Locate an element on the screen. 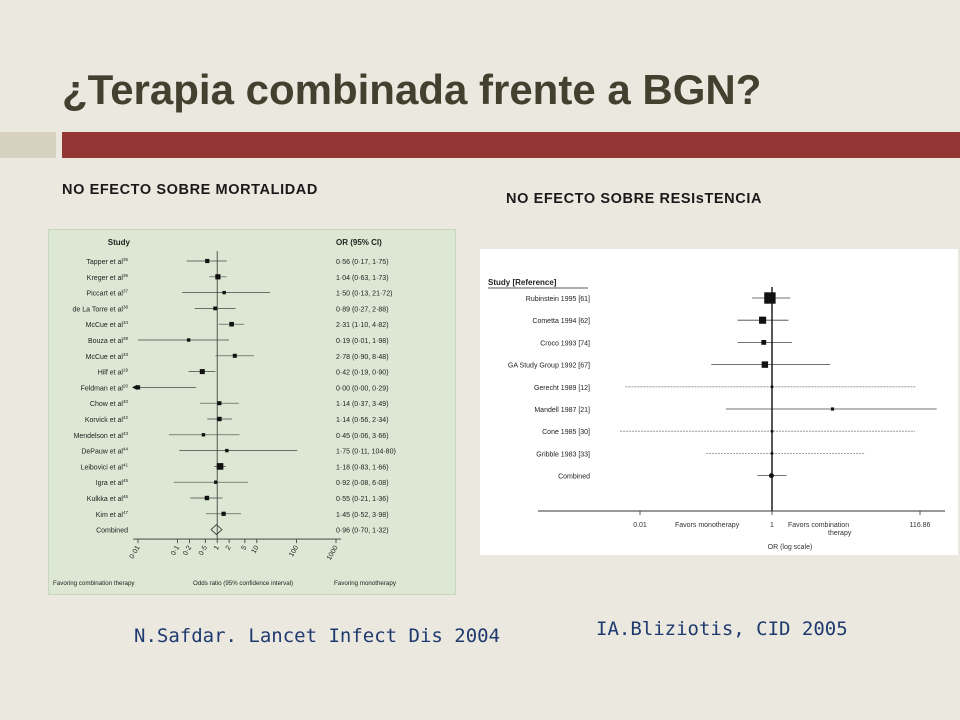 The image size is (960, 720). study-label: Korvick et al42 is located at coordinates (107, 419).